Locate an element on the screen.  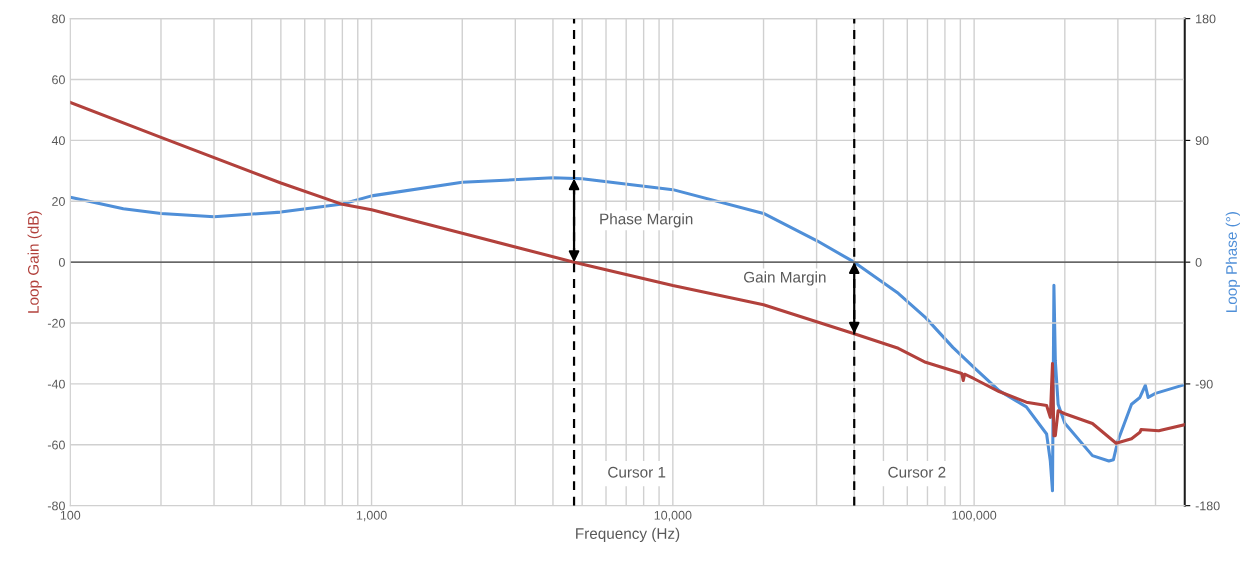
y-tick-label: 20 is located at coordinates (58, 201).